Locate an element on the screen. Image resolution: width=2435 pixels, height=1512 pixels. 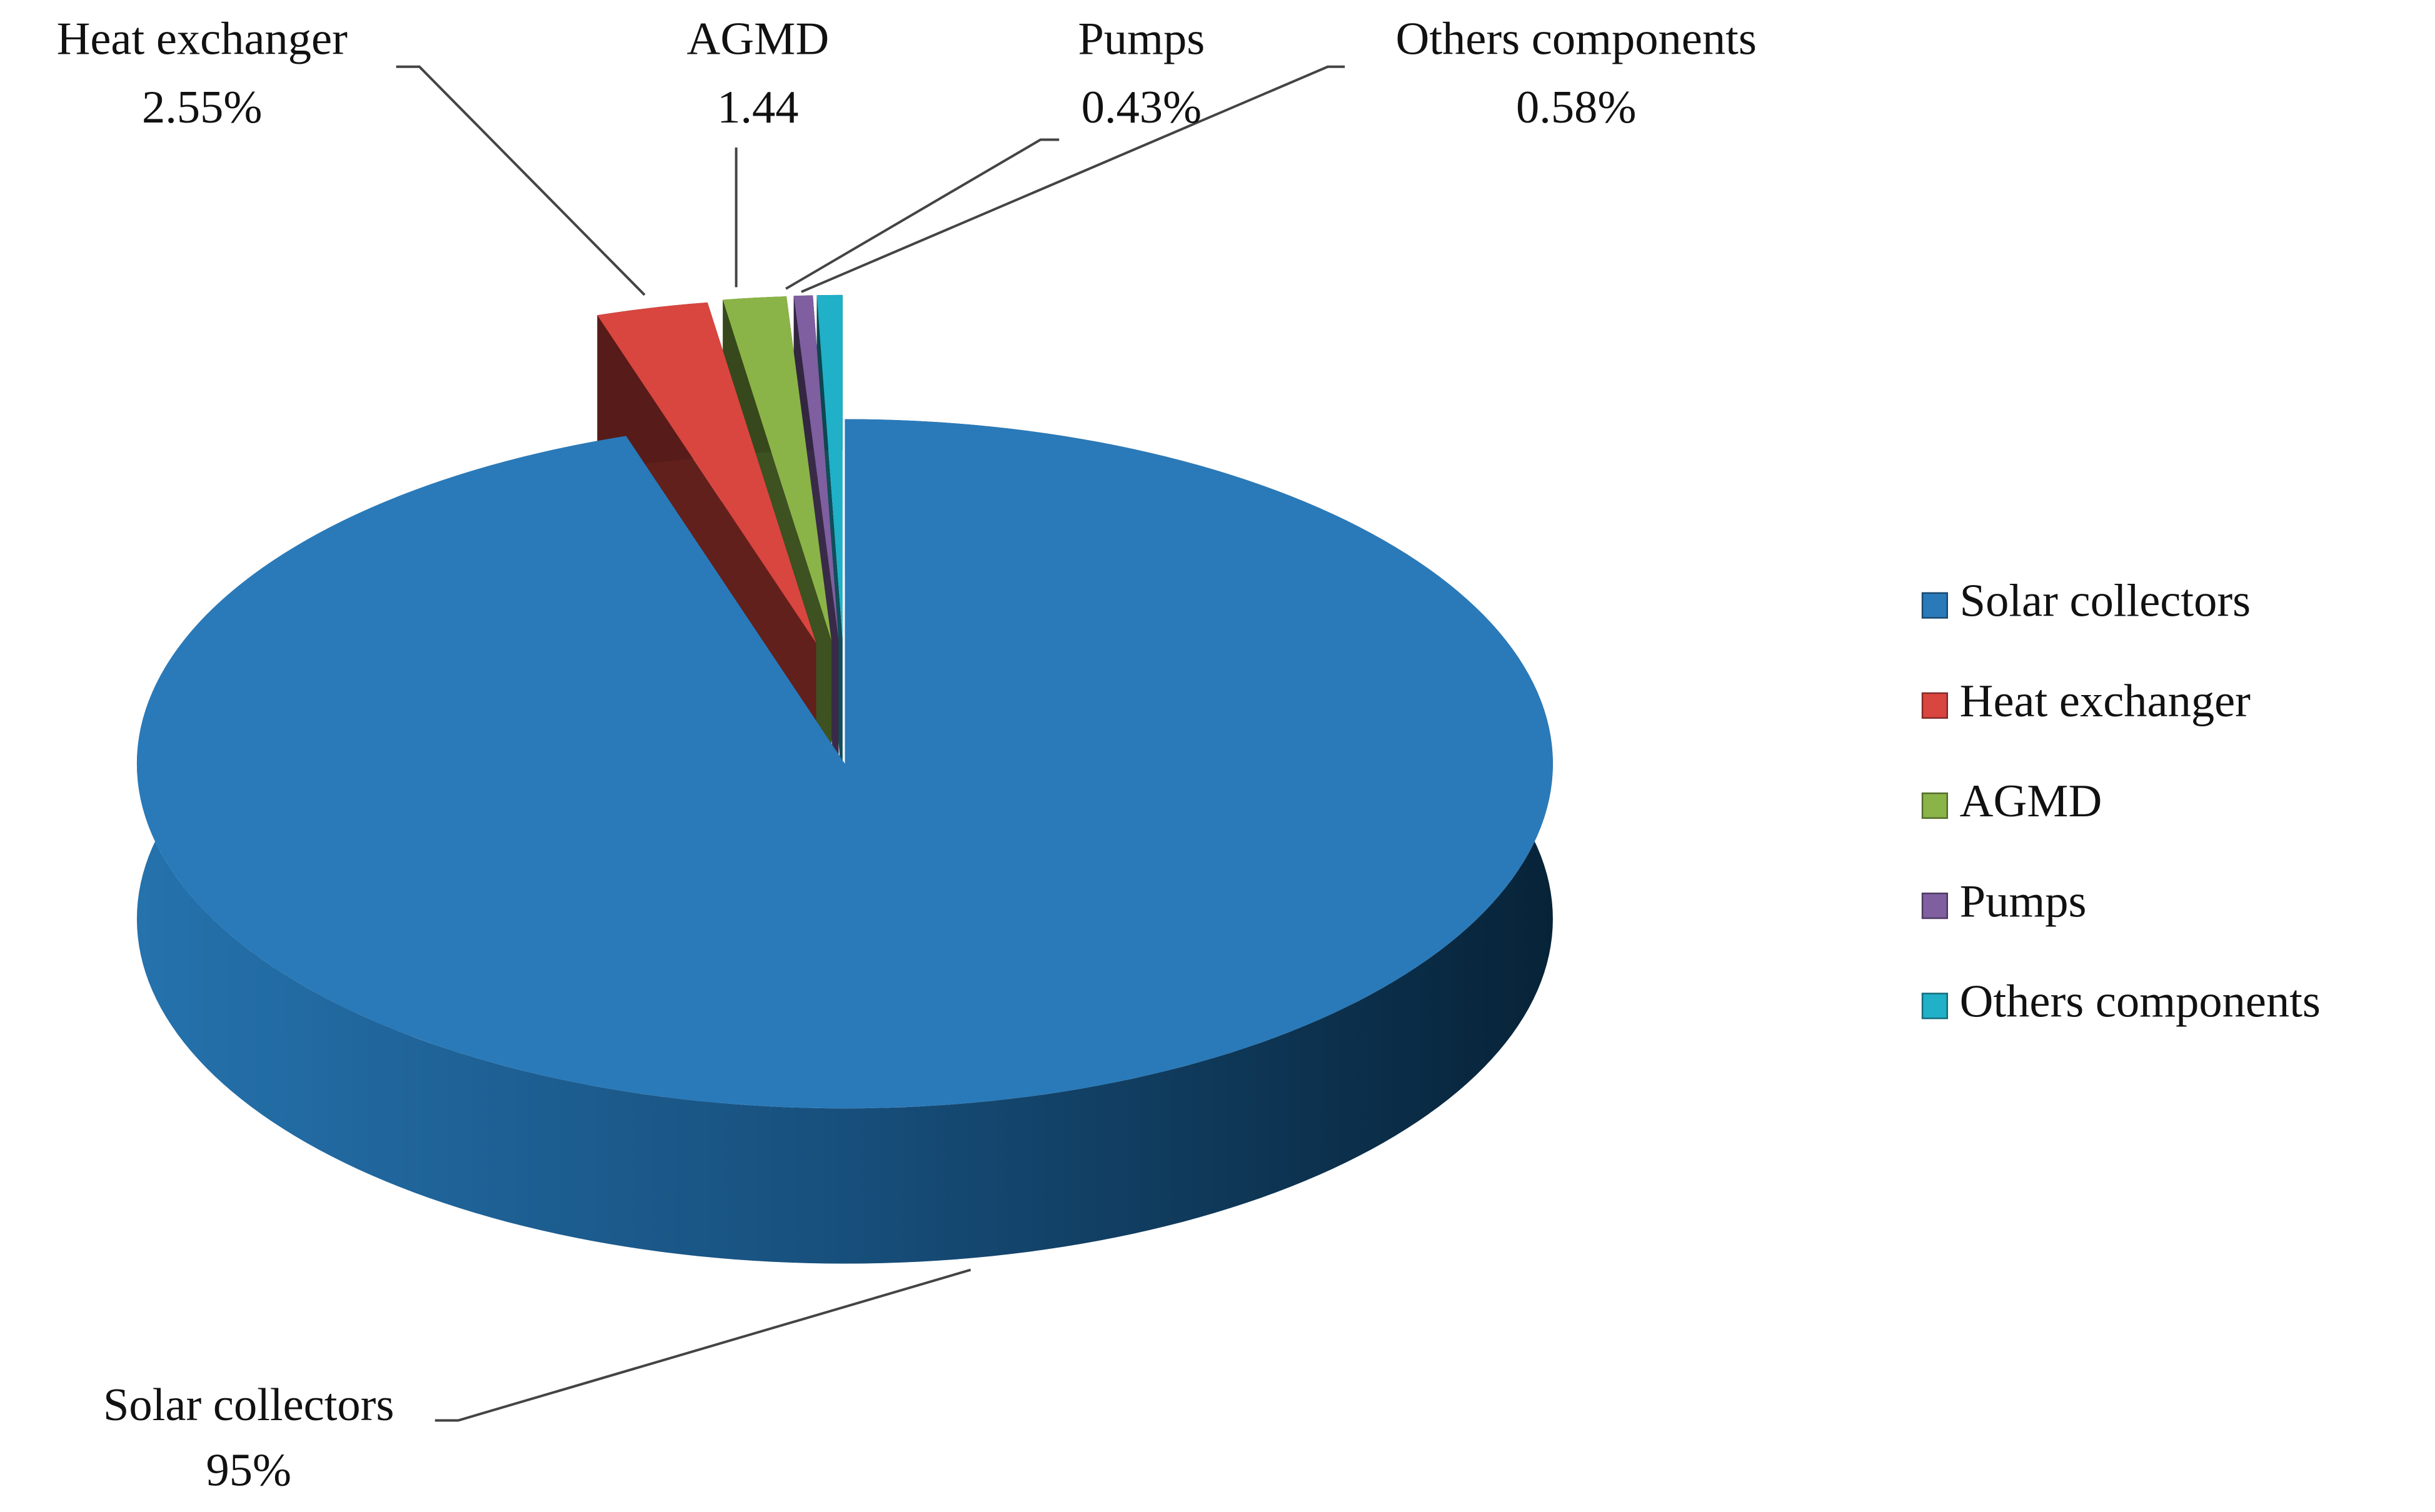
value-label: 0.43% is located at coordinates (1142, 107).